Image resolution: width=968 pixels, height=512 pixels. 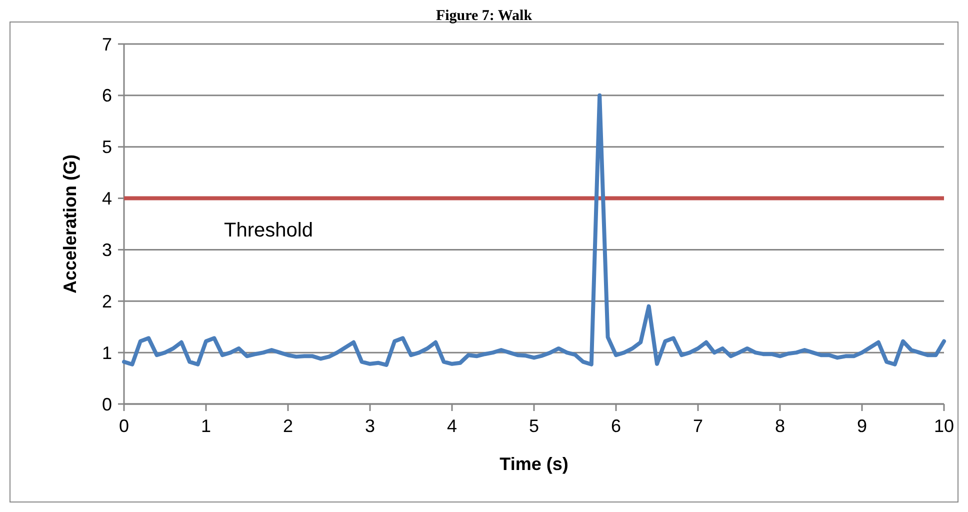 What do you see at coordinates (370, 426) in the screenshot?
I see `x-tick-label: 3` at bounding box center [370, 426].